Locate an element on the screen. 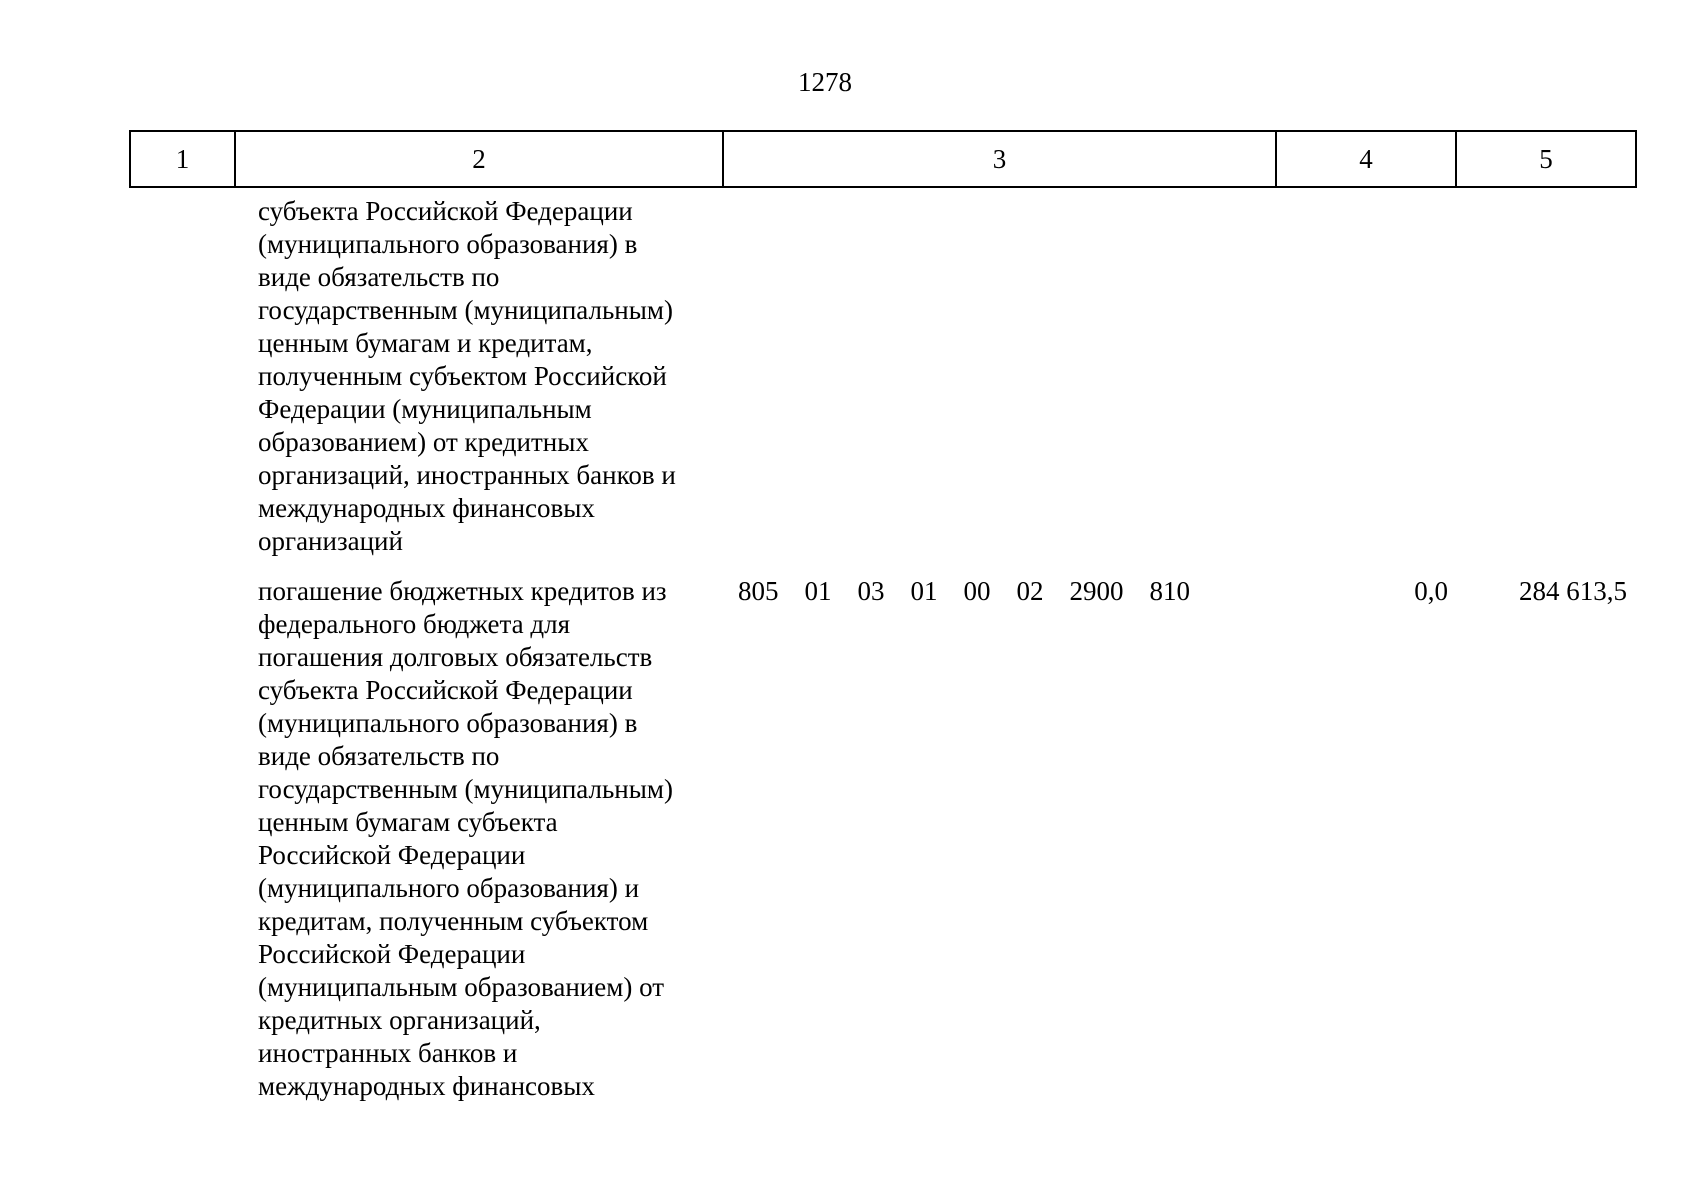 The image size is (1697, 1200). amount-col5: 284 613,5 is located at coordinates (1573, 591).